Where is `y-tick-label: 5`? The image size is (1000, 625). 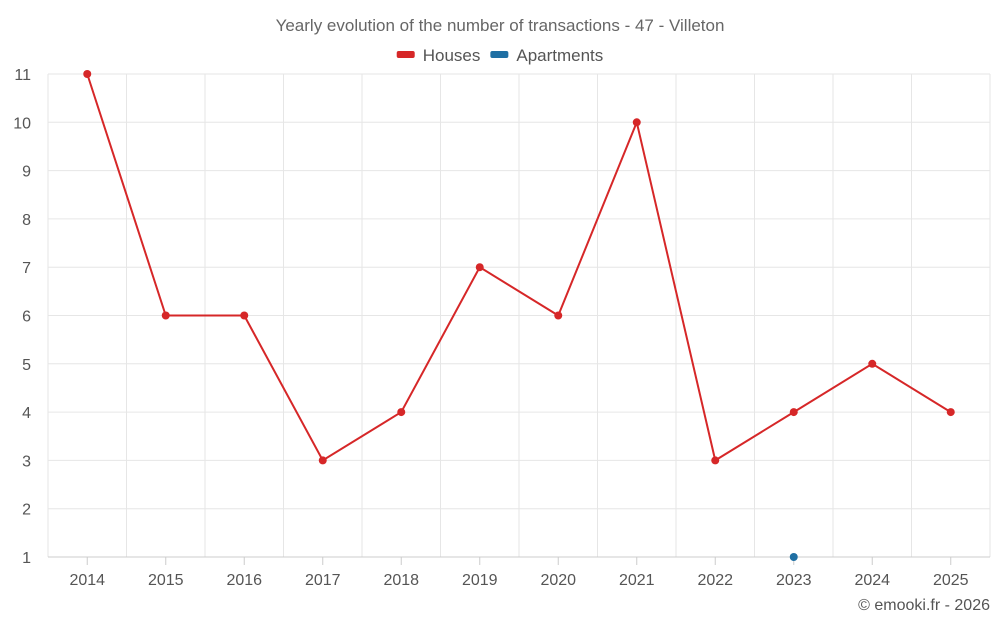 y-tick-label: 5 is located at coordinates (26, 365).